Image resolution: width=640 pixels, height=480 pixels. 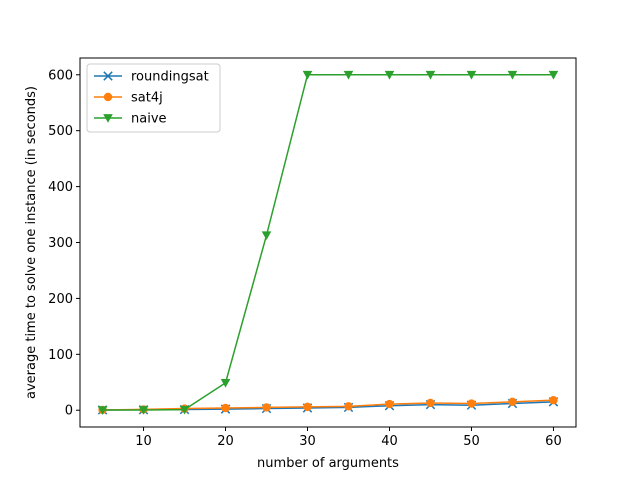 I want to click on series-sat4j, so click(x=328, y=405).